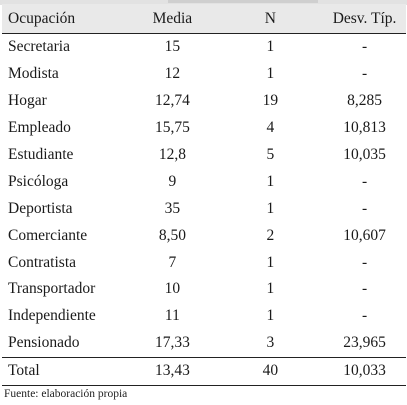  Describe the element at coordinates (270, 154) in the screenshot. I see `cell-n: 5` at that location.